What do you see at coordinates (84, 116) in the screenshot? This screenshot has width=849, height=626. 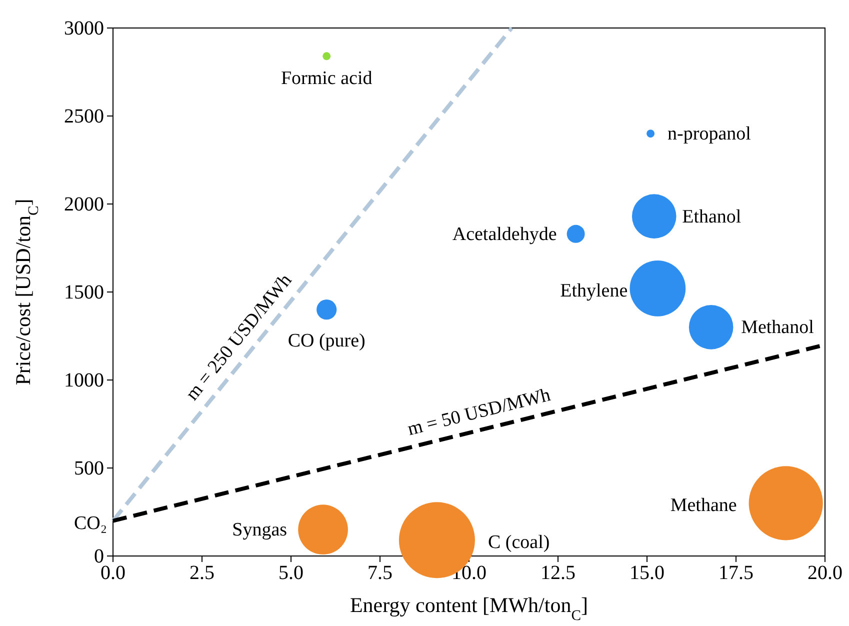 I see `y-tick-label: 2500` at bounding box center [84, 116].